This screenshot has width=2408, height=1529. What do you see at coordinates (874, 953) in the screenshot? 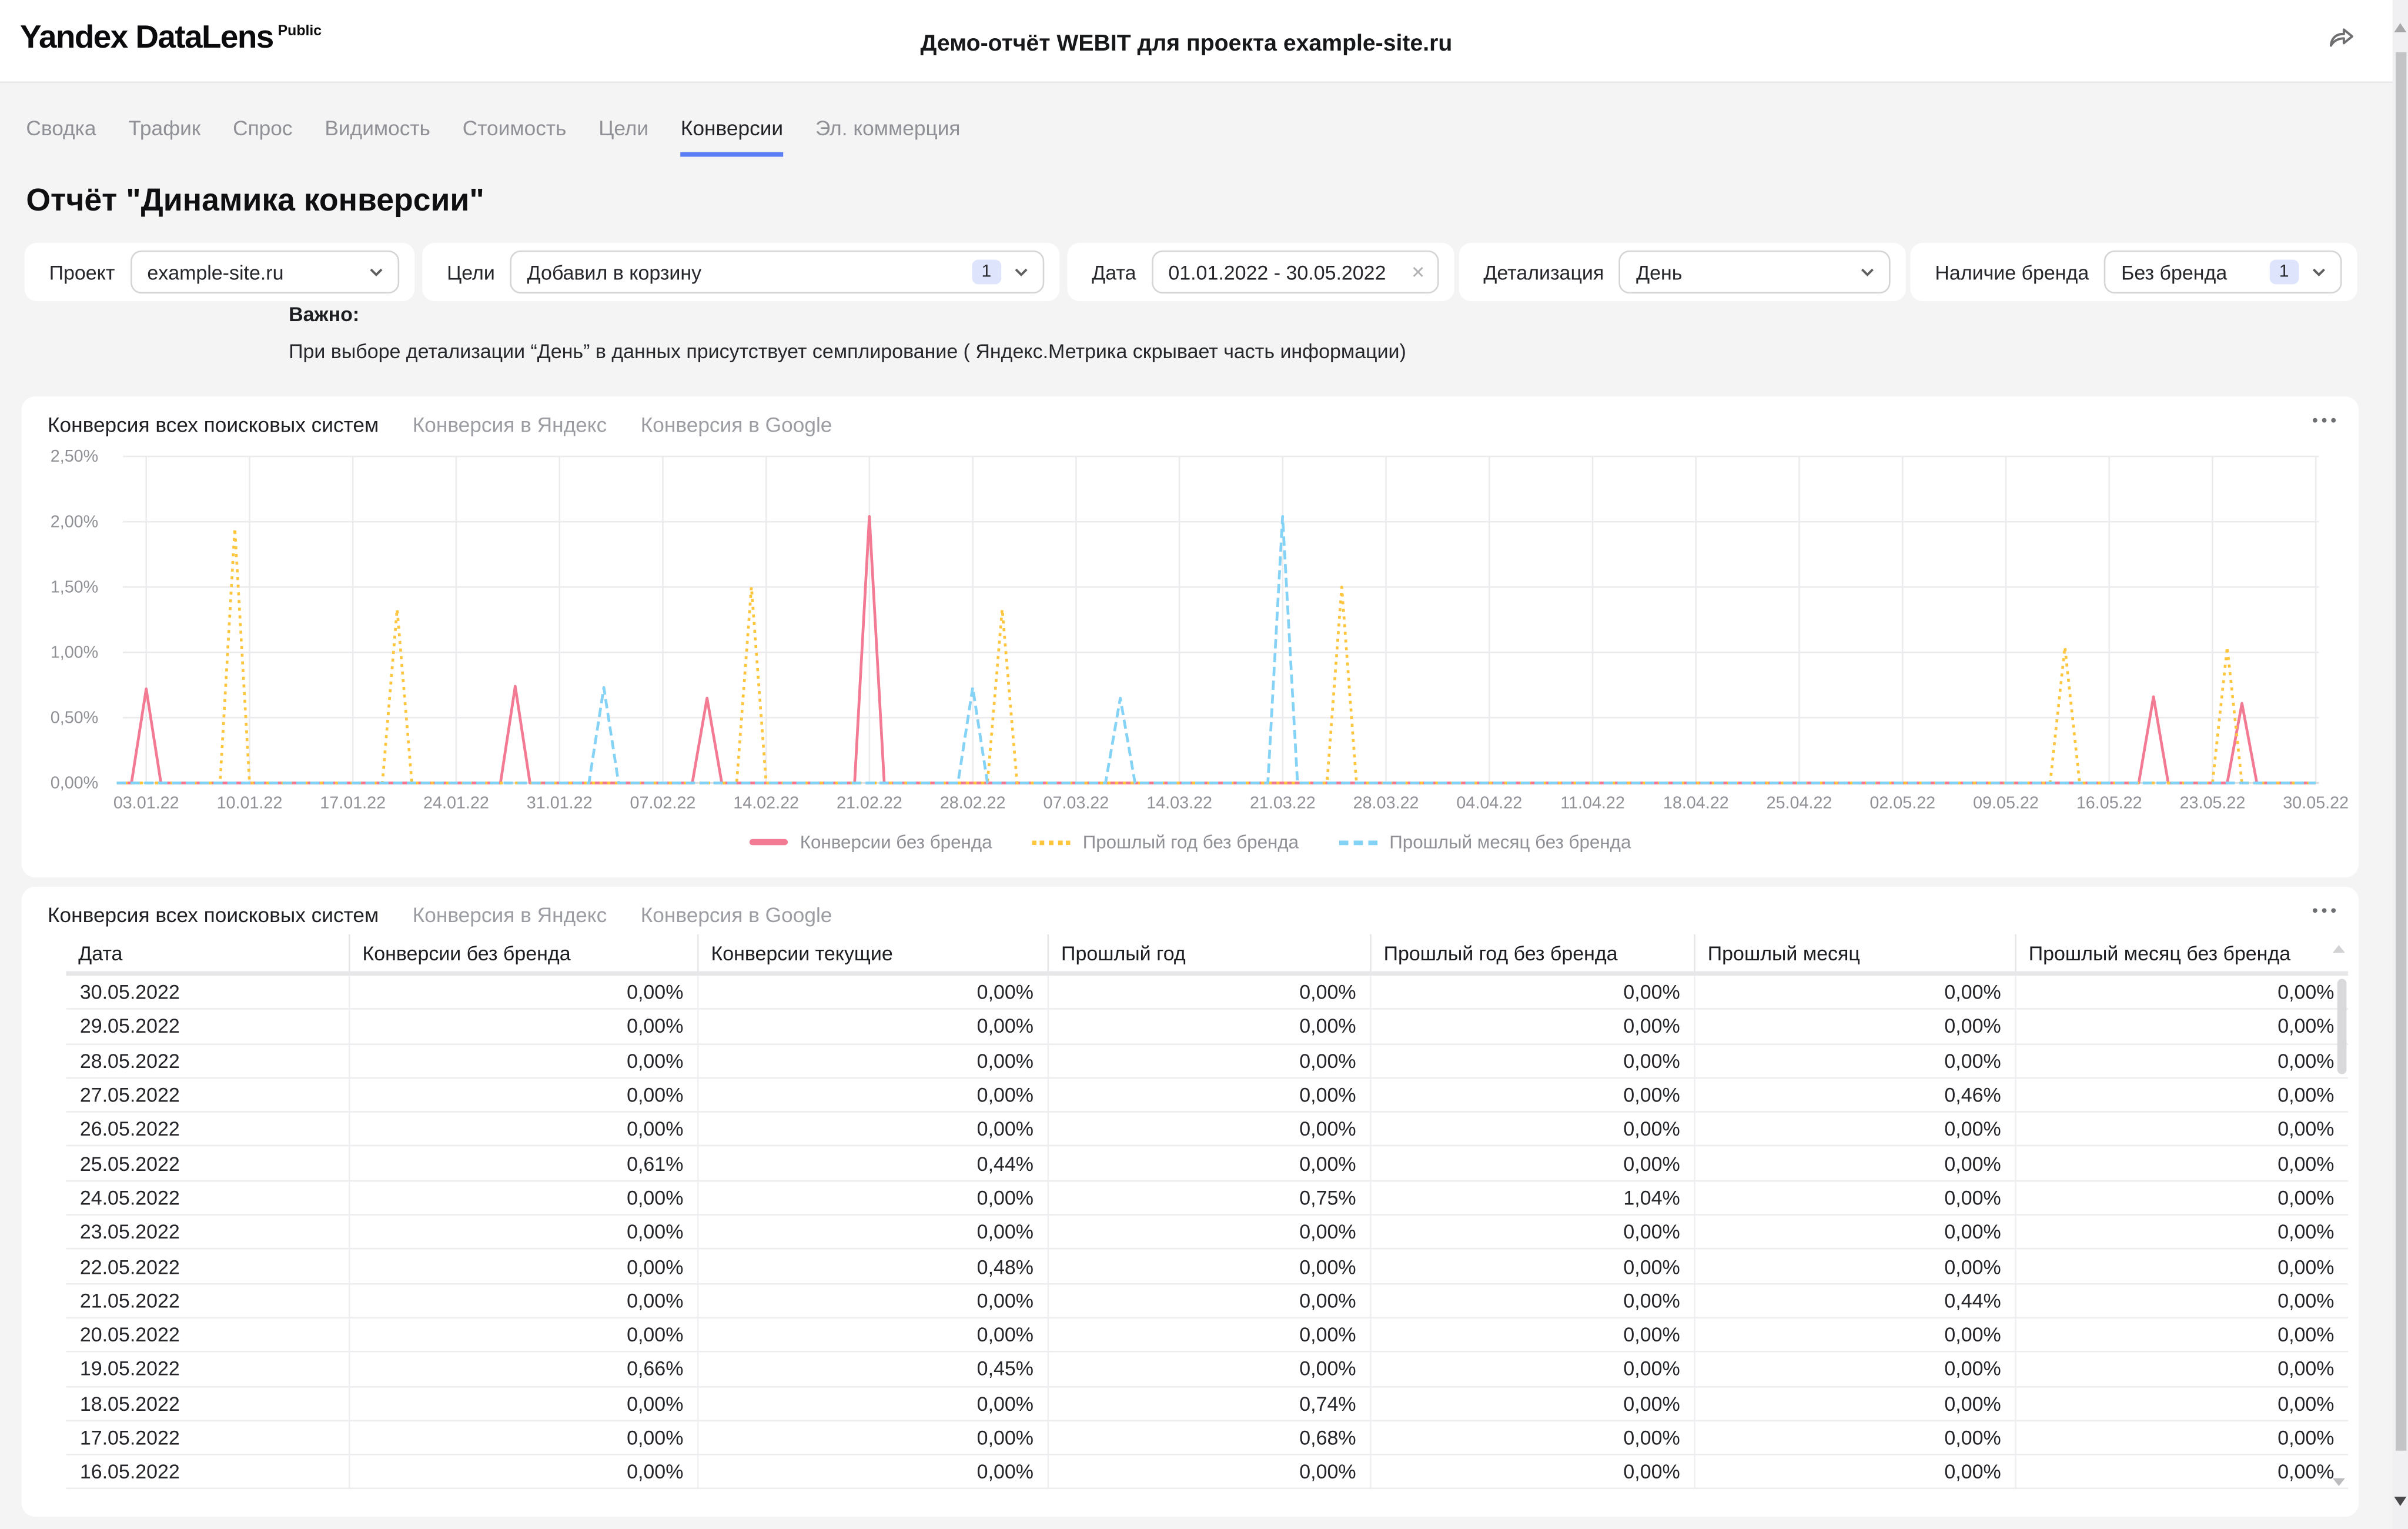
I see `column-header: Конверсии текущие` at bounding box center [874, 953].